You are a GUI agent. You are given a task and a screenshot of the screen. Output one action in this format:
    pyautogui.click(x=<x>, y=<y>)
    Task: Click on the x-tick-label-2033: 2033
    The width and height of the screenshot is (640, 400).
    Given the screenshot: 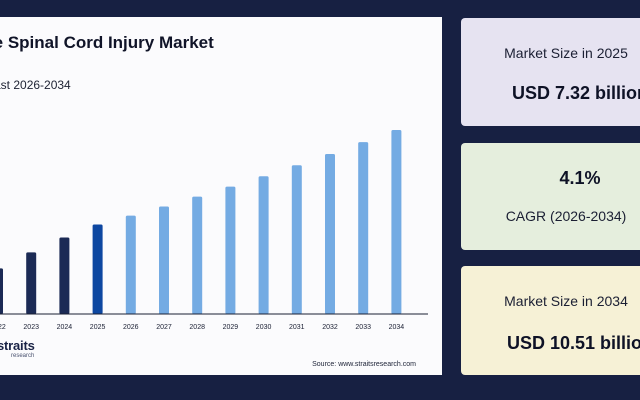 What is the action you would take?
    pyautogui.click(x=363, y=327)
    